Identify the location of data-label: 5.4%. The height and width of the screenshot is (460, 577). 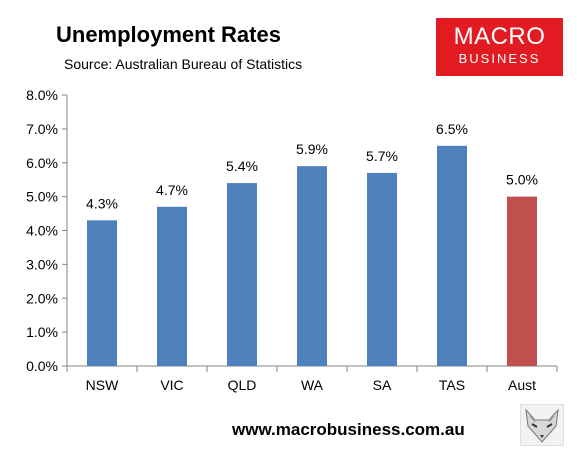
(242, 166).